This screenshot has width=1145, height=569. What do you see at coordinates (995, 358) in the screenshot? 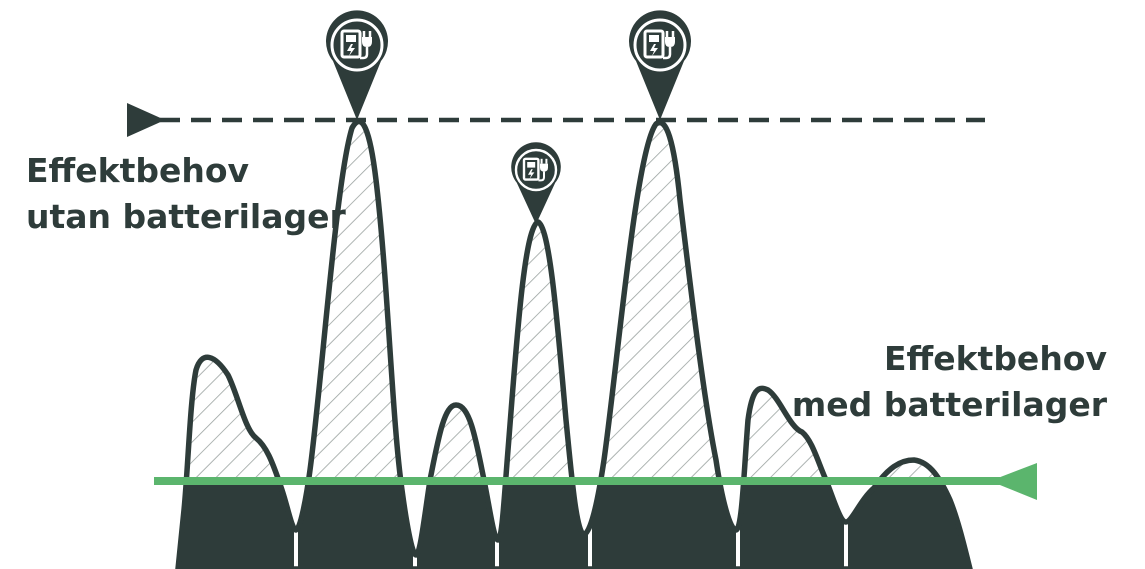
I see `label-with-battery-line-1: Effektbehov` at bounding box center [995, 358].